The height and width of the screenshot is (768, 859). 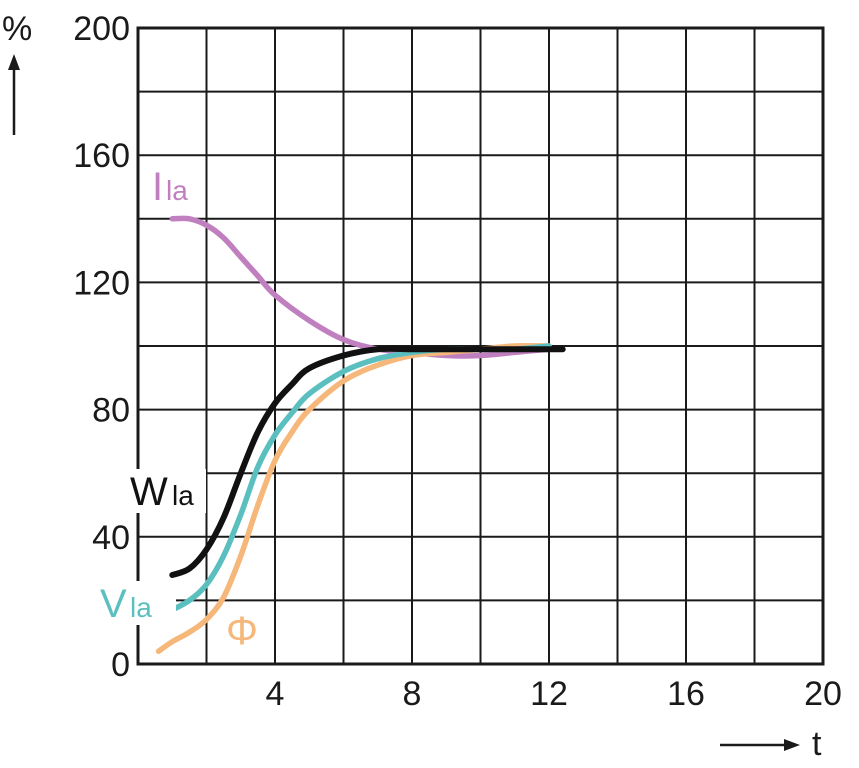 I want to click on x-tick-label: 4, so click(x=275, y=694).